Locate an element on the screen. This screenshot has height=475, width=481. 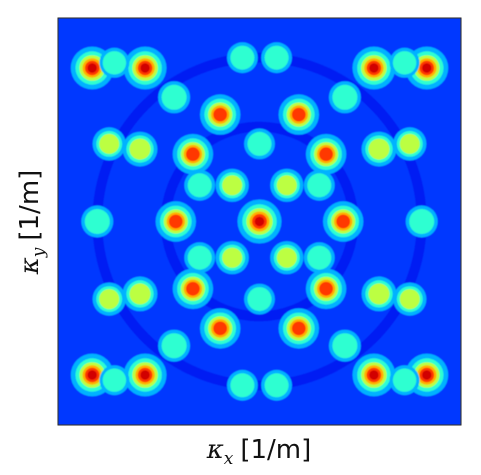
x-axis-label-subscript: x is located at coordinates (229, 459).